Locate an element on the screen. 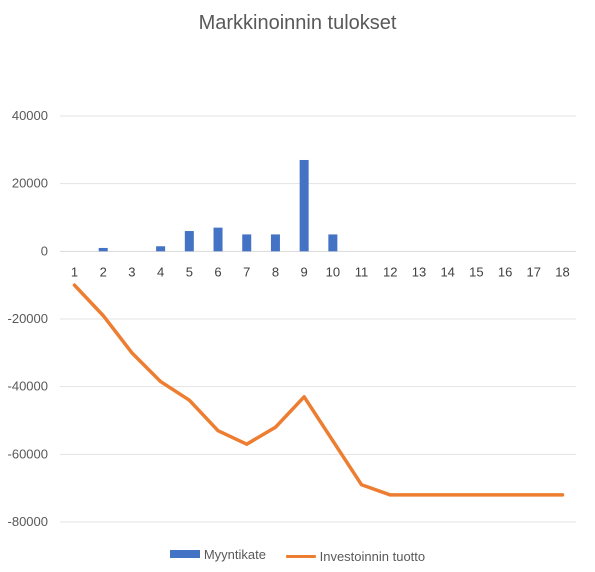  y-tick-label: 0 is located at coordinates (44, 250).